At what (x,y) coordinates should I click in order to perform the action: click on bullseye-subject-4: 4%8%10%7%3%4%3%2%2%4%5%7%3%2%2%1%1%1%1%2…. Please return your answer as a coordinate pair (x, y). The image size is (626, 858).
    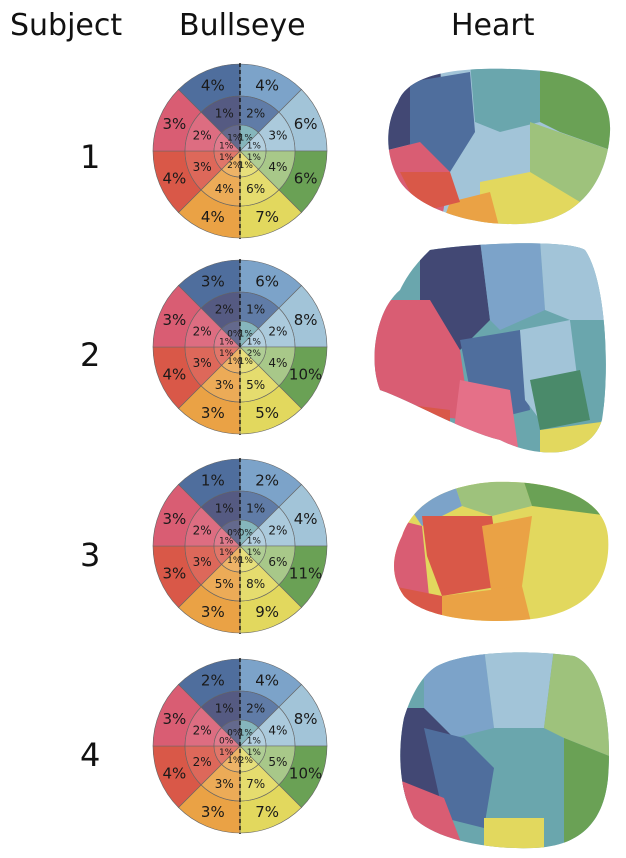
    Looking at the image, I should click on (240, 746).